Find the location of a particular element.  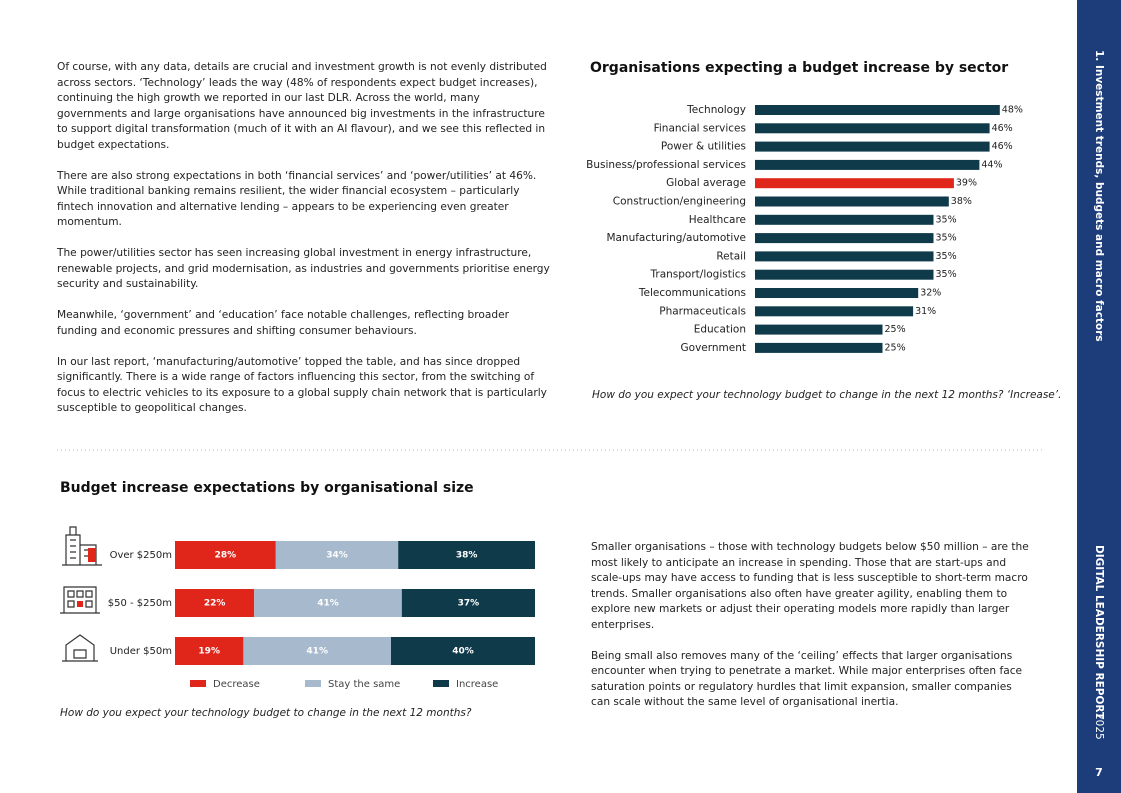

value-label: 22% is located at coordinates (215, 604).